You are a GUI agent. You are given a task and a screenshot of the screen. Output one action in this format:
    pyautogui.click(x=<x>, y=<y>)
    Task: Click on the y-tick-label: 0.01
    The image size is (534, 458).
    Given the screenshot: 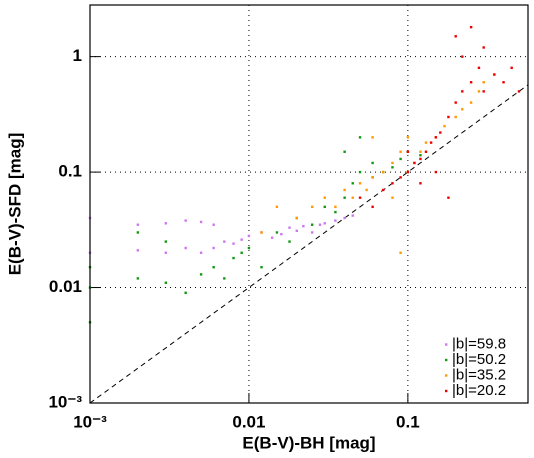 What is the action you would take?
    pyautogui.click(x=65, y=286)
    